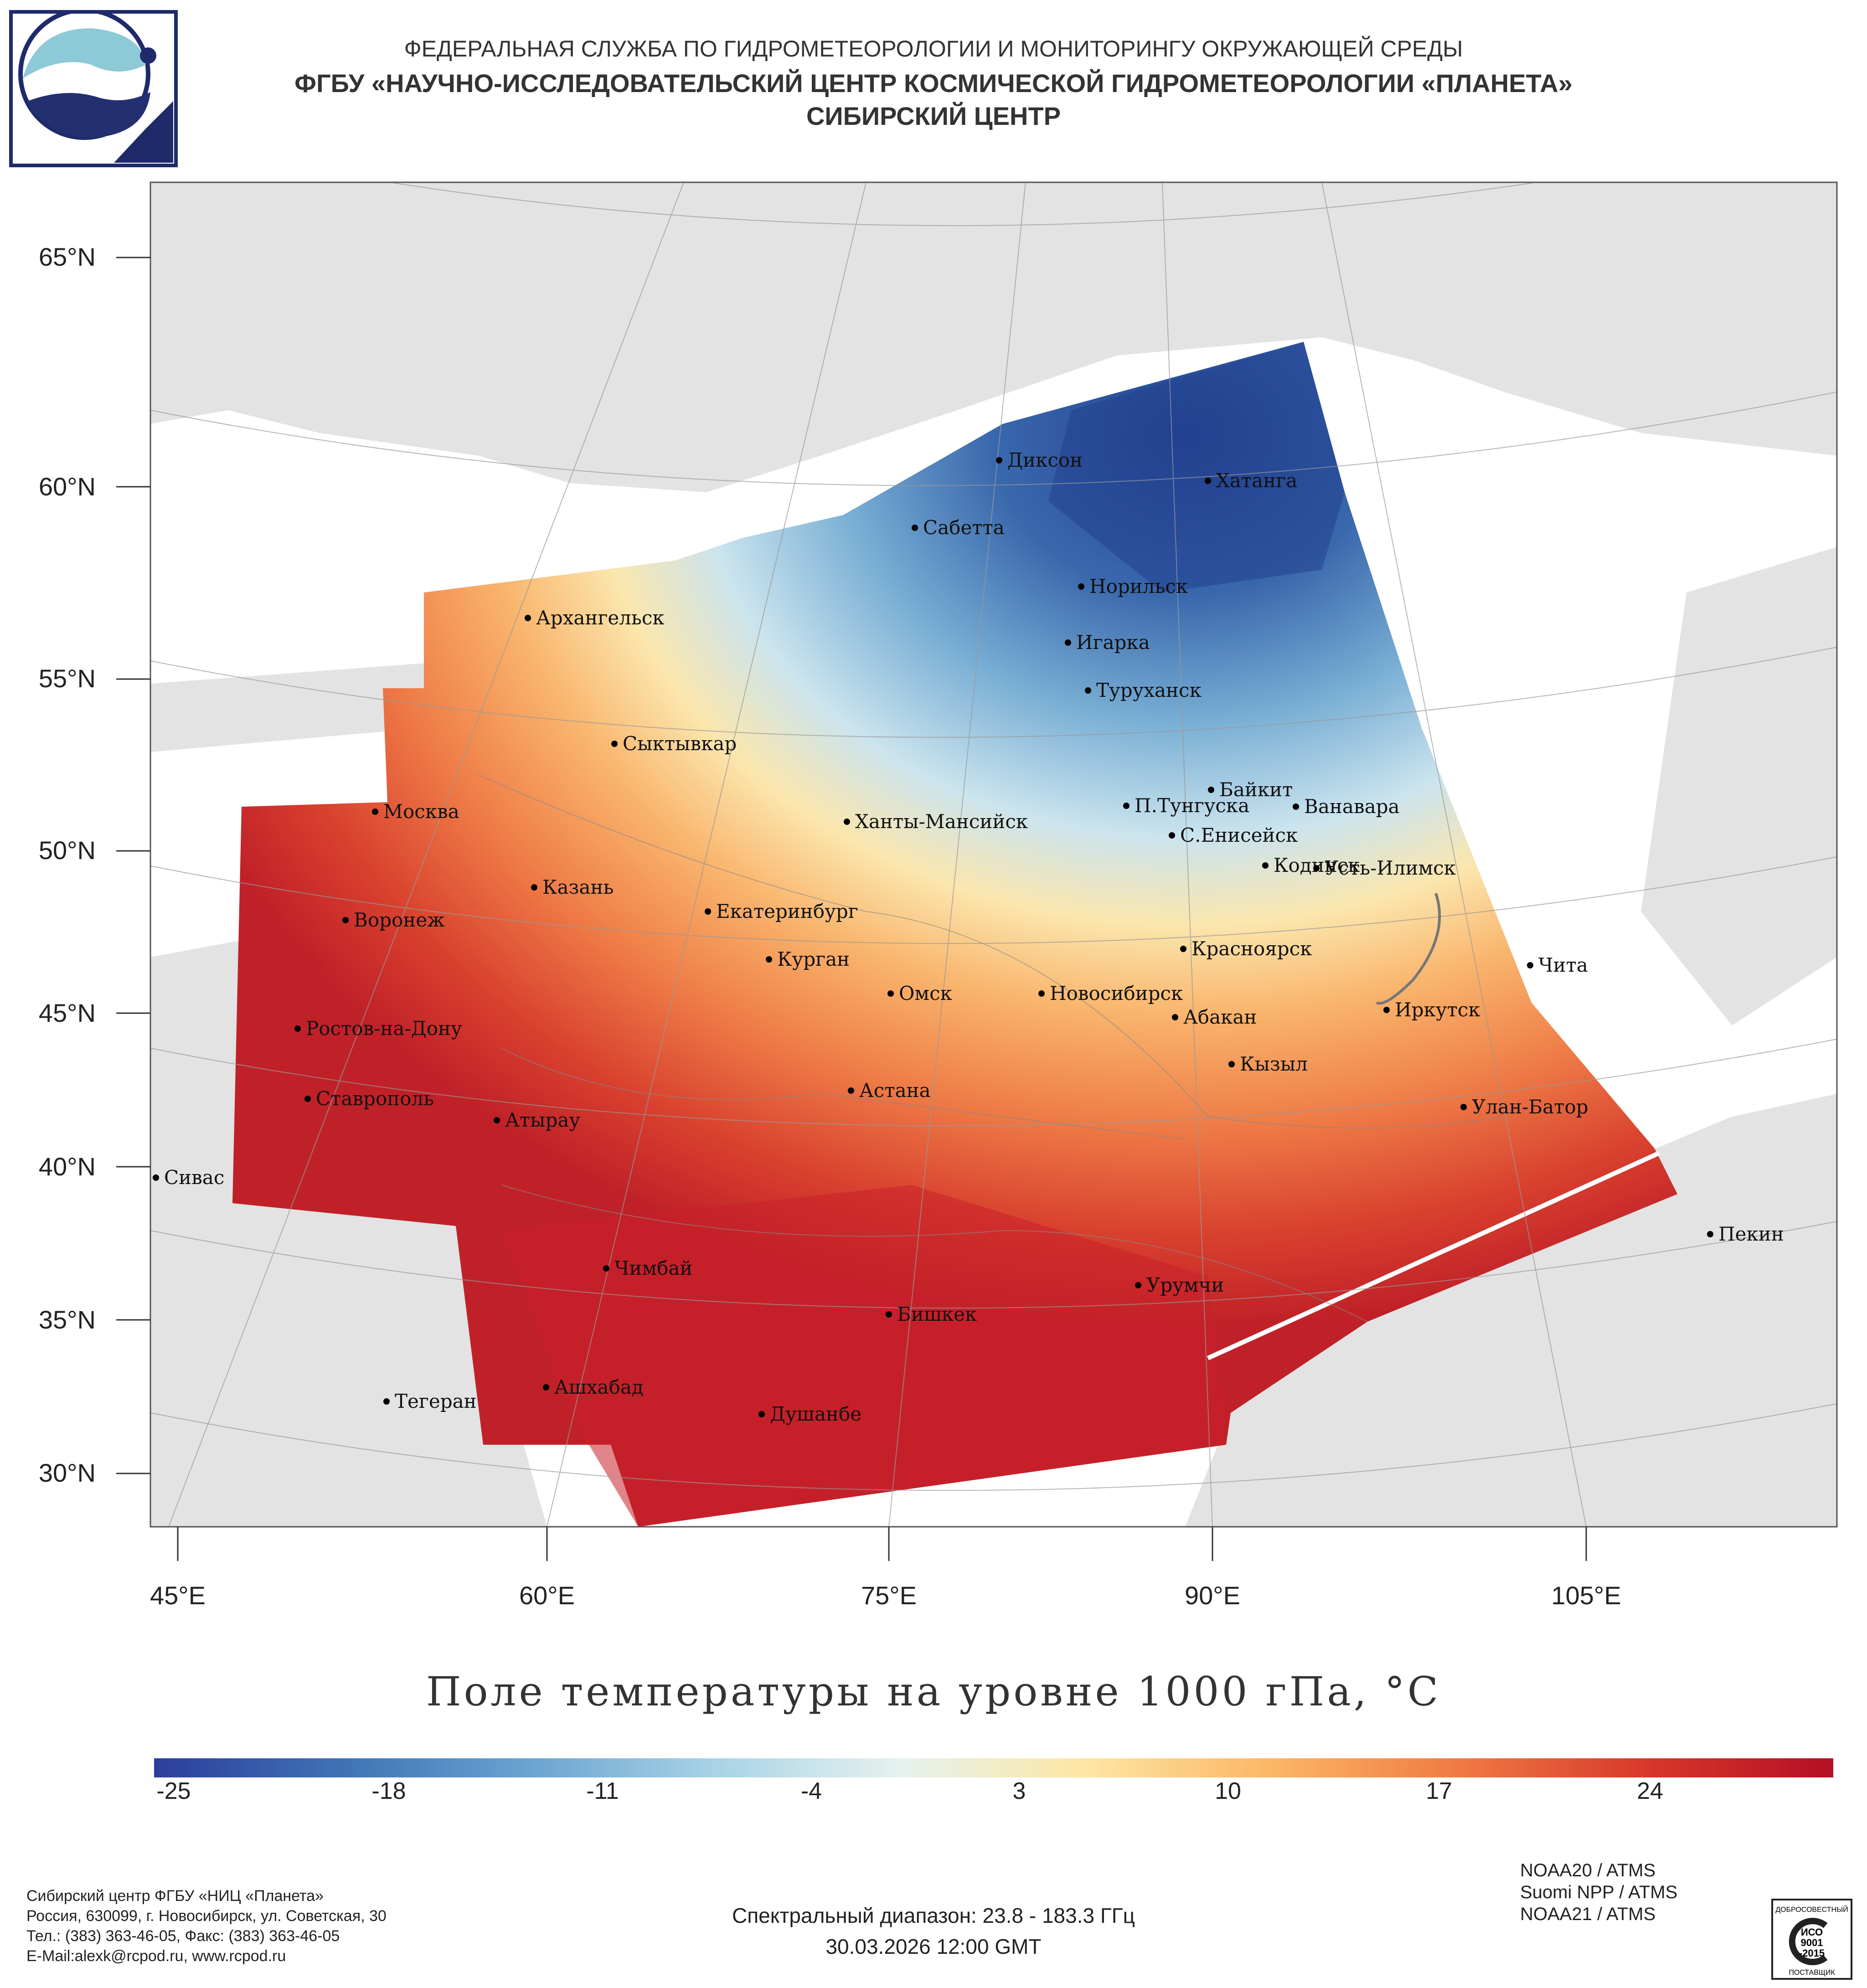  I want to click on lon-label-90: 90°E, so click(1212, 1596).